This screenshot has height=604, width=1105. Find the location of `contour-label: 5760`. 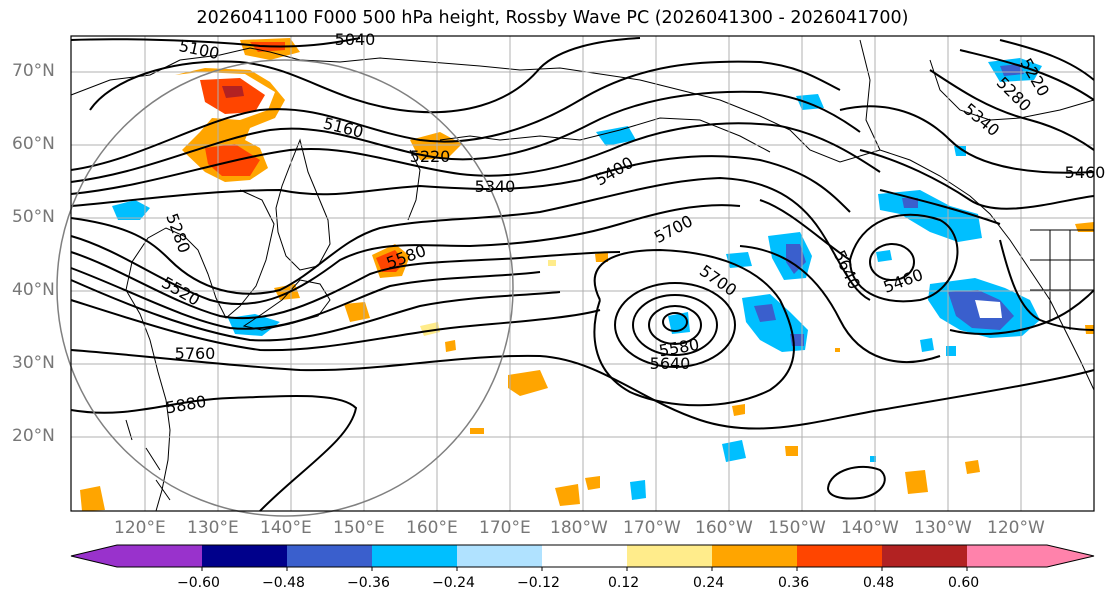

contour-label: 5760 is located at coordinates (195, 353).